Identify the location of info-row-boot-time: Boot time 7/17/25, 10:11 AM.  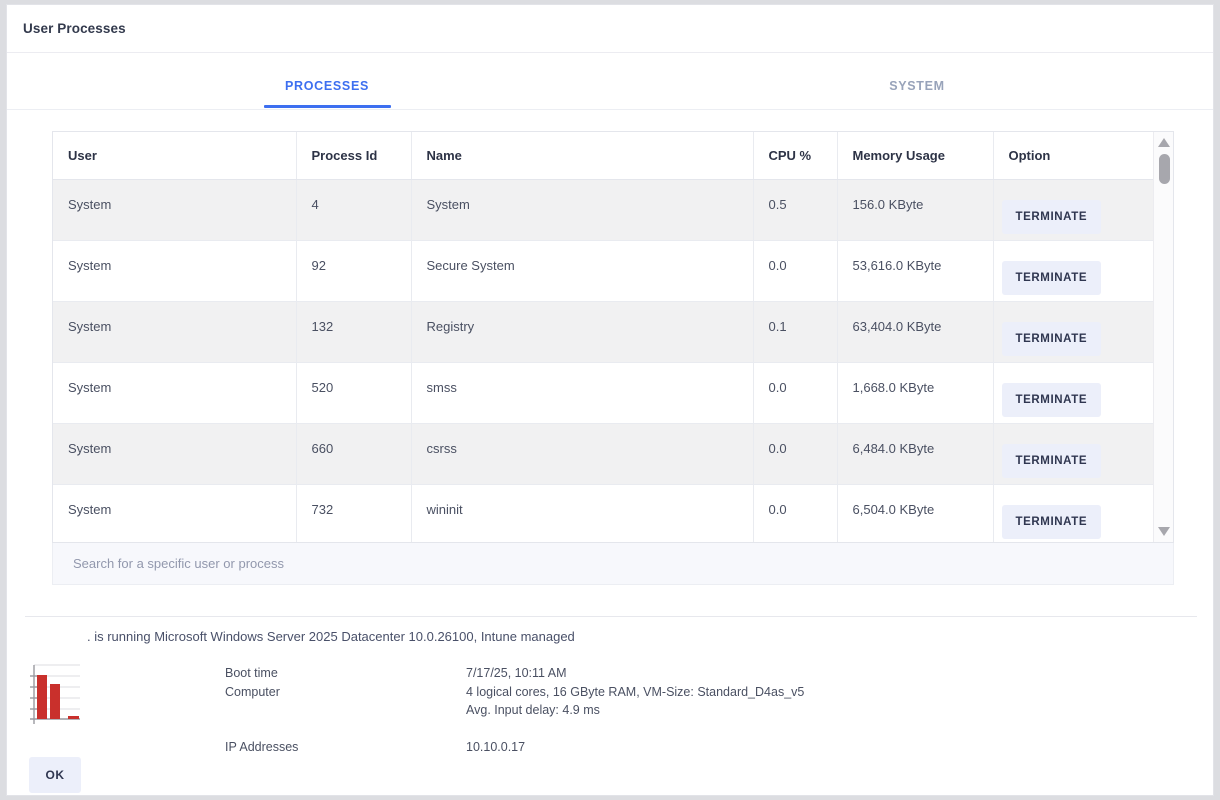
(514, 673).